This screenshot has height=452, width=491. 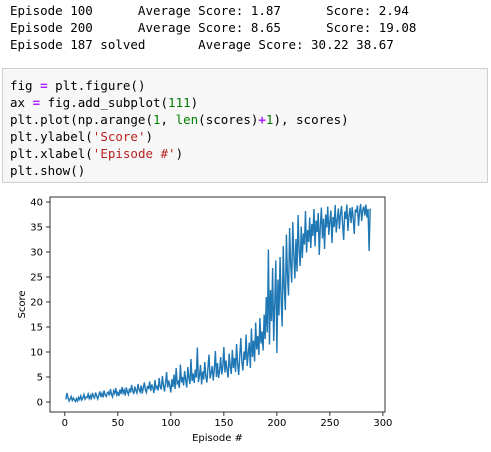 What do you see at coordinates (36, 303) in the screenshot?
I see `y-tick-label: 20` at bounding box center [36, 303].